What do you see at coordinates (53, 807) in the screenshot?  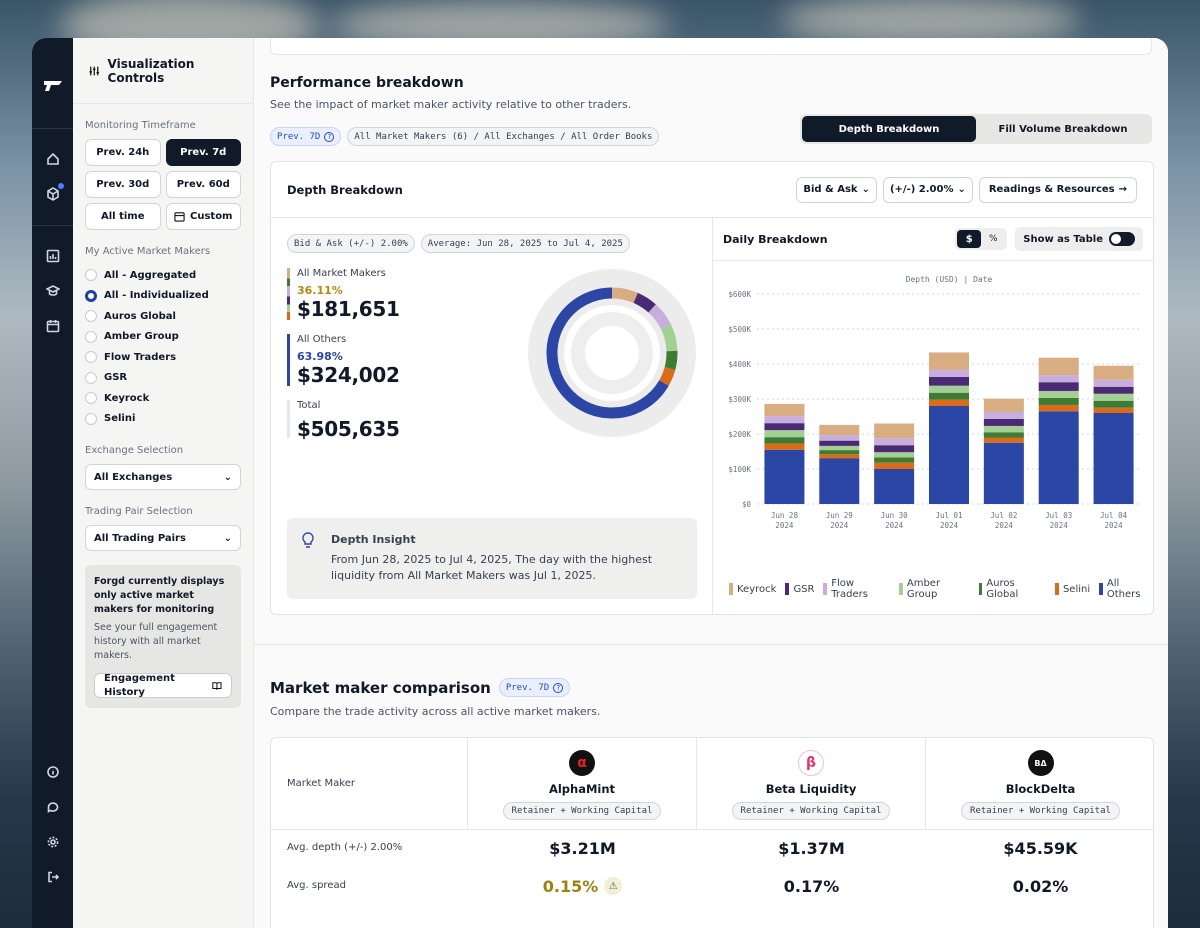 I see `chat-icon` at bounding box center [53, 807].